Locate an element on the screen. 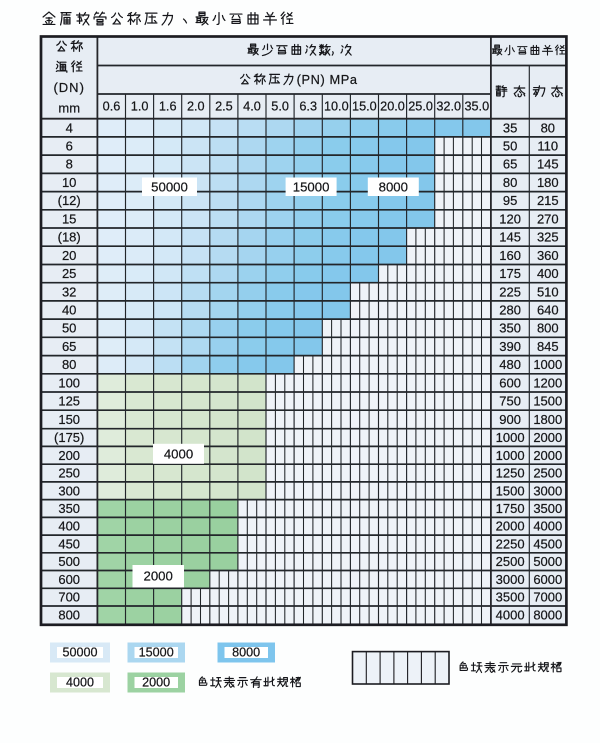 The image size is (600, 743). svg-text: 8 is located at coordinates (69, 164).